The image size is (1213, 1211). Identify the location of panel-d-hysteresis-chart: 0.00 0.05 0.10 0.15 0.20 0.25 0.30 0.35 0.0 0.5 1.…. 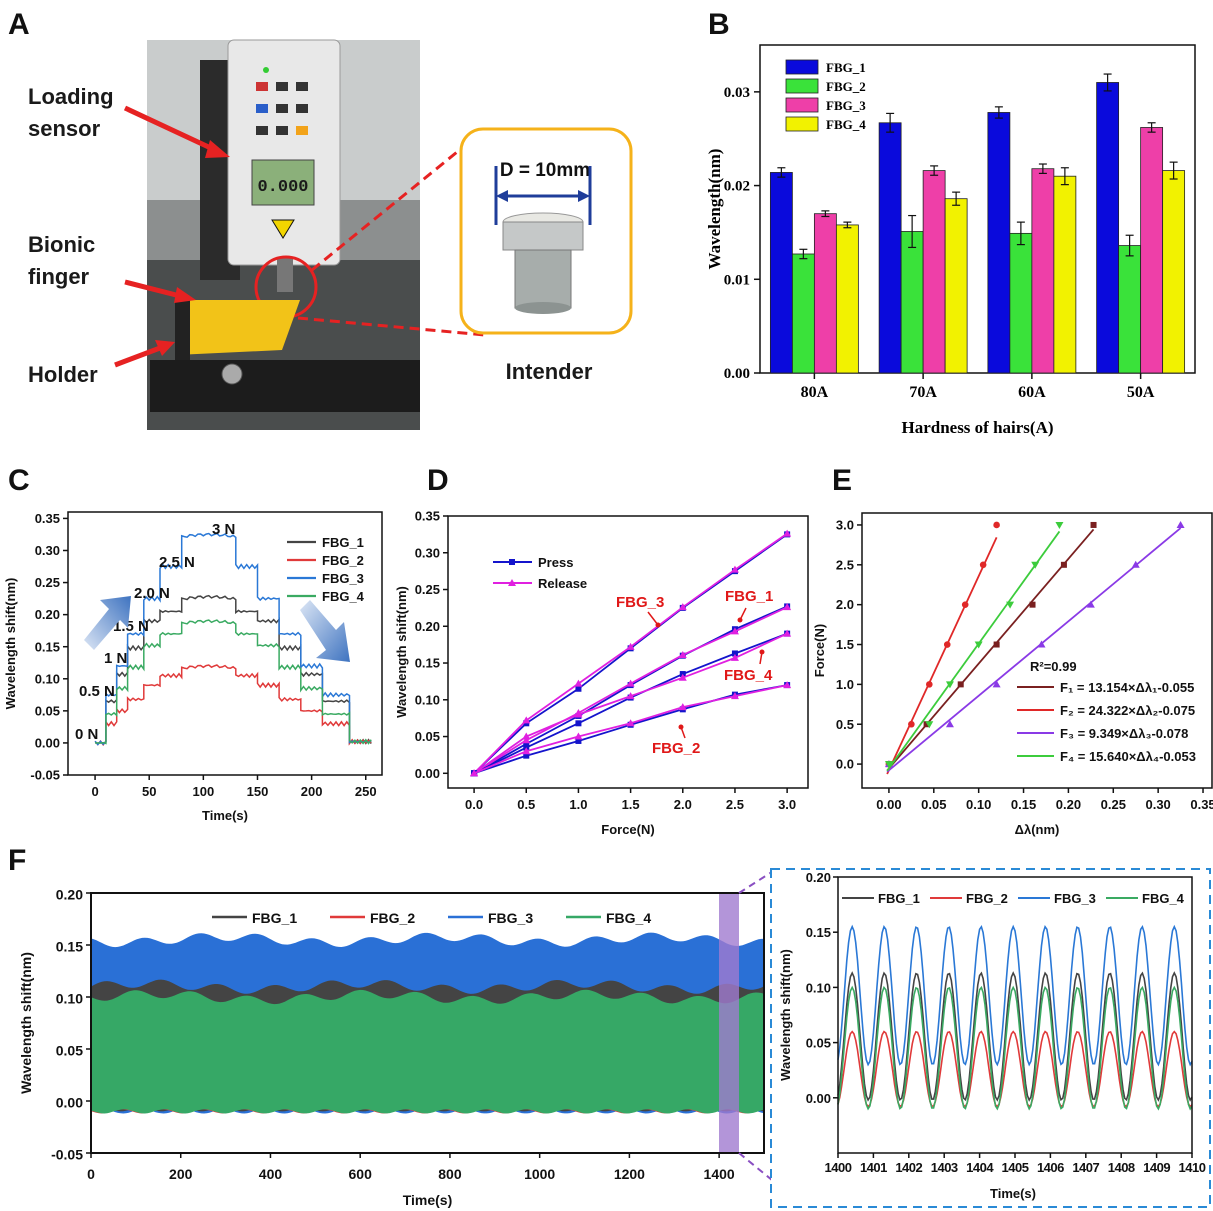
(601, 673).